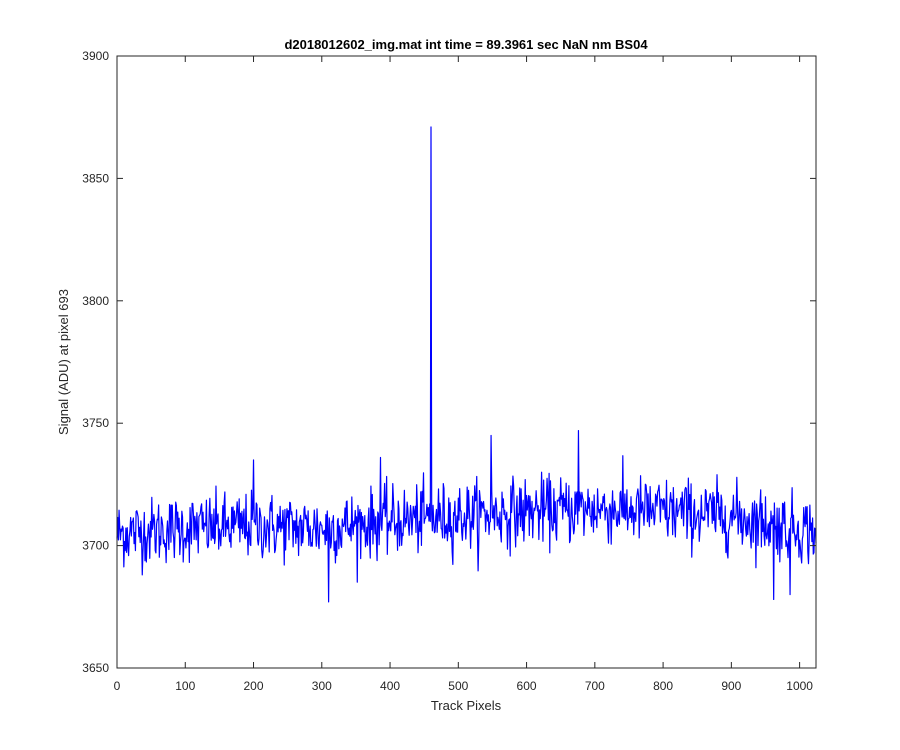  Describe the element at coordinates (466, 705) in the screenshot. I see `x-axis-label: Track Pixels` at that location.